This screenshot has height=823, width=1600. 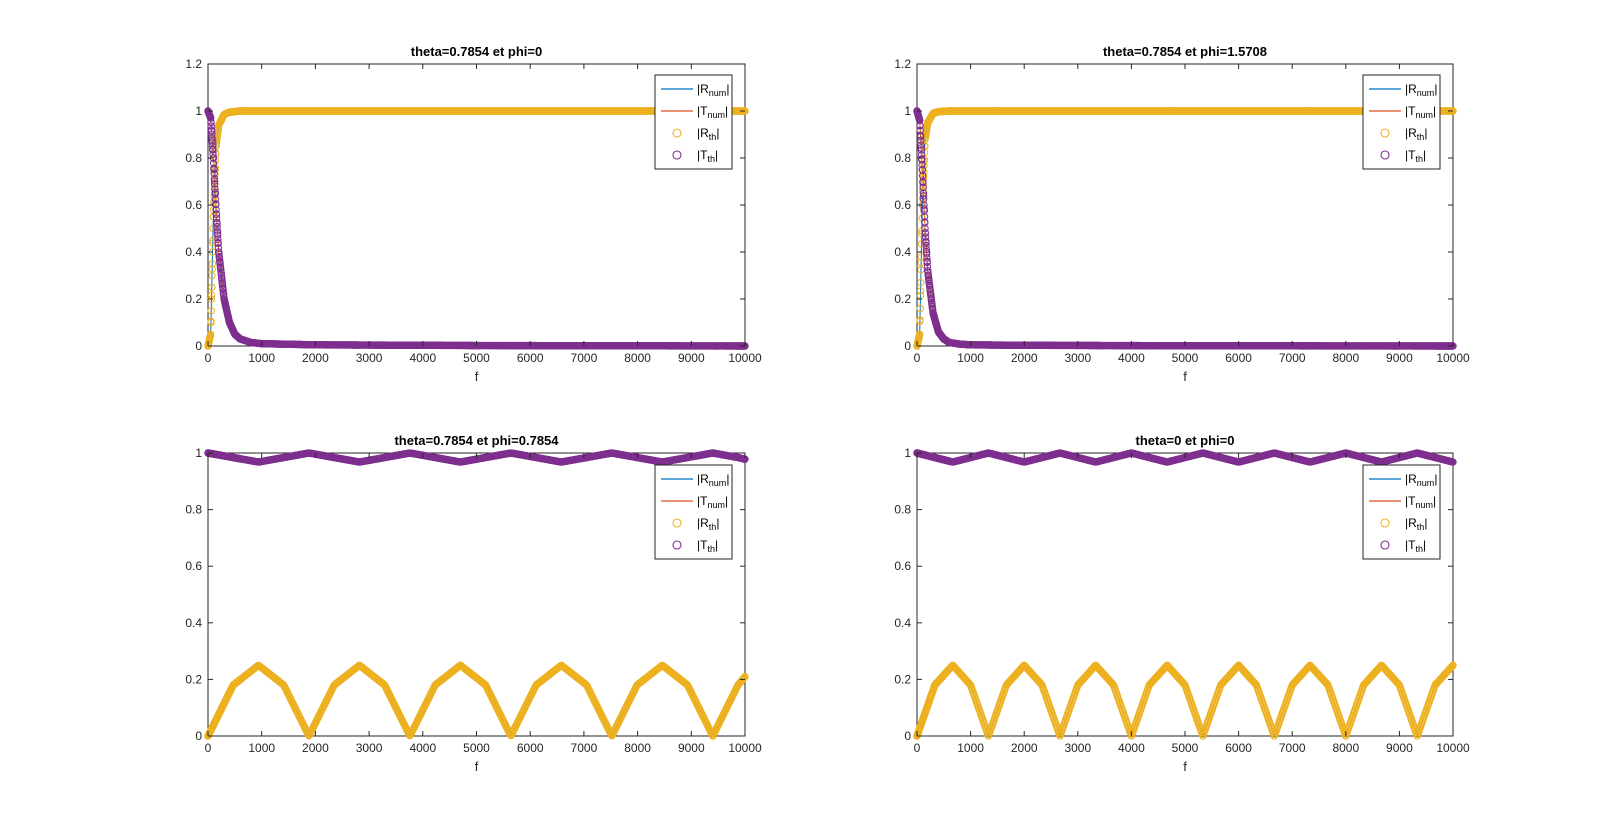 What do you see at coordinates (1410, 111) in the screenshot?
I see `legend-label-base: |T` at bounding box center [1410, 111].